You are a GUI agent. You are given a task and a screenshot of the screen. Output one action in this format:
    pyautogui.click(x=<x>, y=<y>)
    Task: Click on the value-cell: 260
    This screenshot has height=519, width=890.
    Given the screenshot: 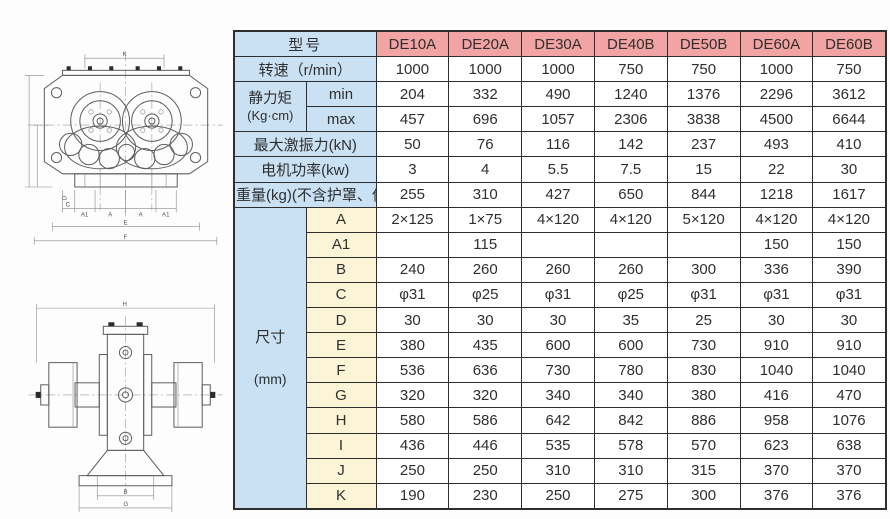 What is the action you would take?
    pyautogui.click(x=630, y=269)
    